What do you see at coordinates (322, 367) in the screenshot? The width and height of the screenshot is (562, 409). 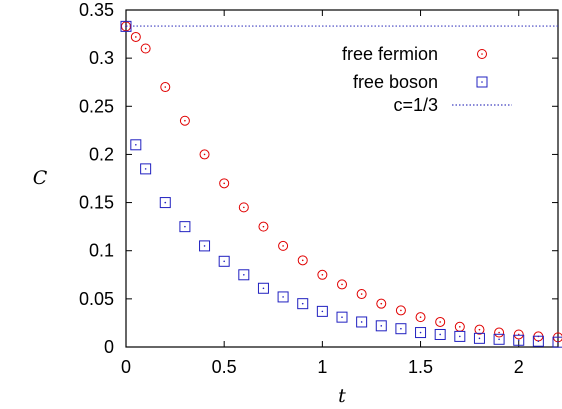 I see `x-tick-label: 1` at bounding box center [322, 367].